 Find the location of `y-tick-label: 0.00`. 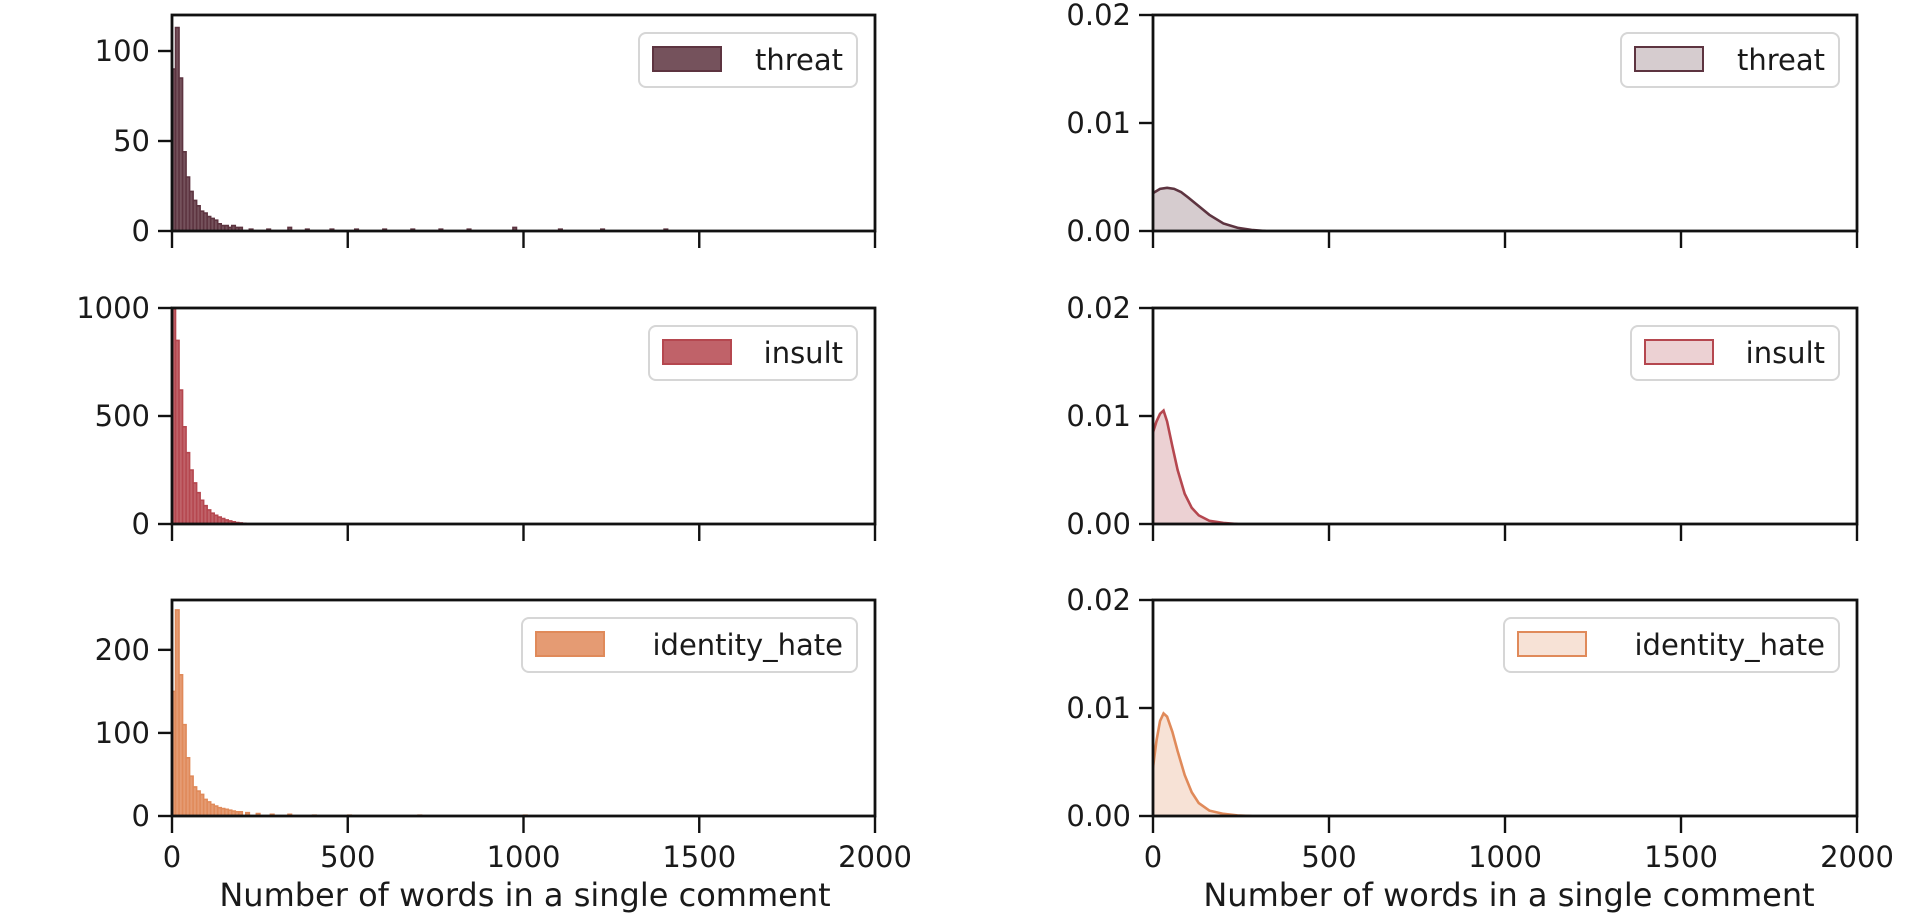

y-tick-label: 0.00 is located at coordinates (1098, 816).